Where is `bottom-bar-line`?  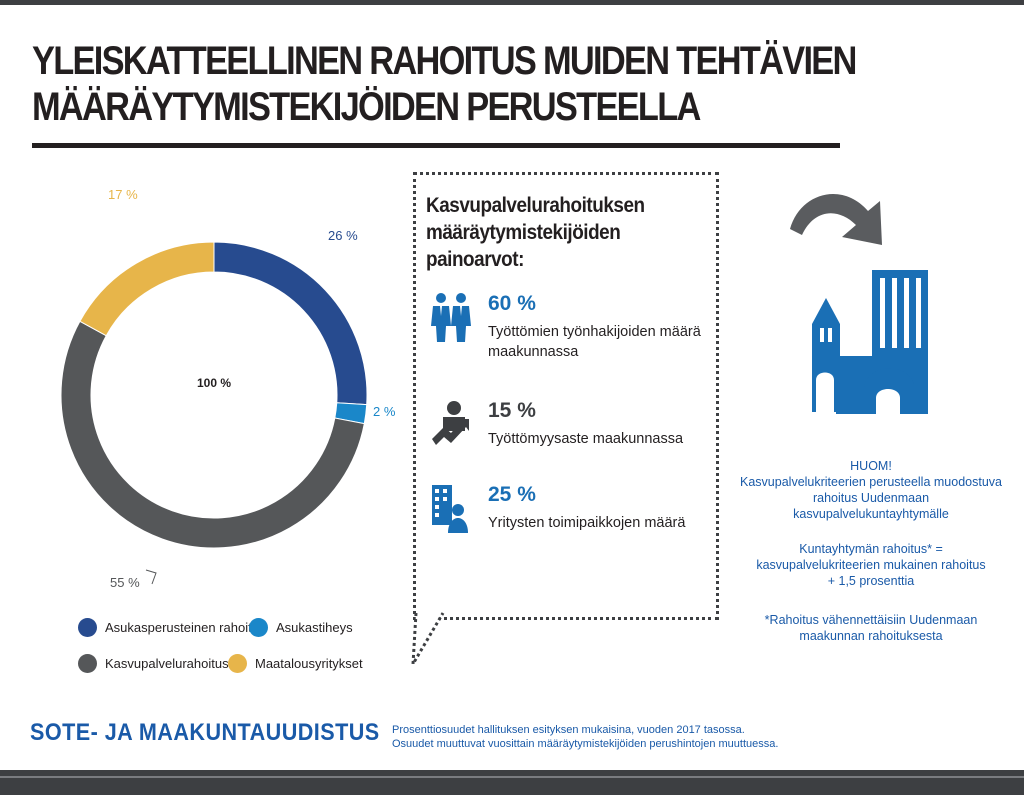
bottom-bar-line is located at coordinates (512, 777).